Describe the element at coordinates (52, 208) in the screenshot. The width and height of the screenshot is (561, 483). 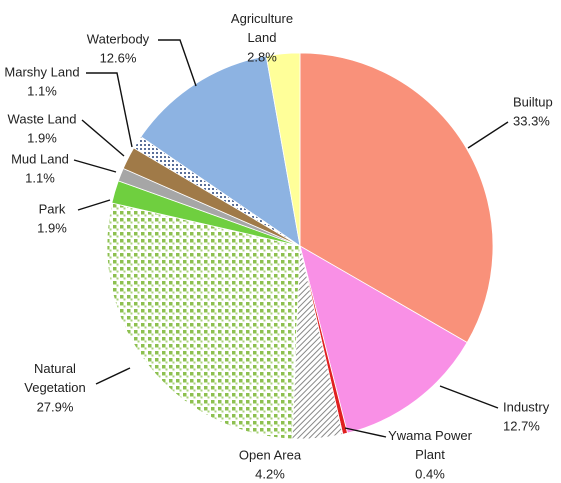
I see `slice-label: Park` at that location.